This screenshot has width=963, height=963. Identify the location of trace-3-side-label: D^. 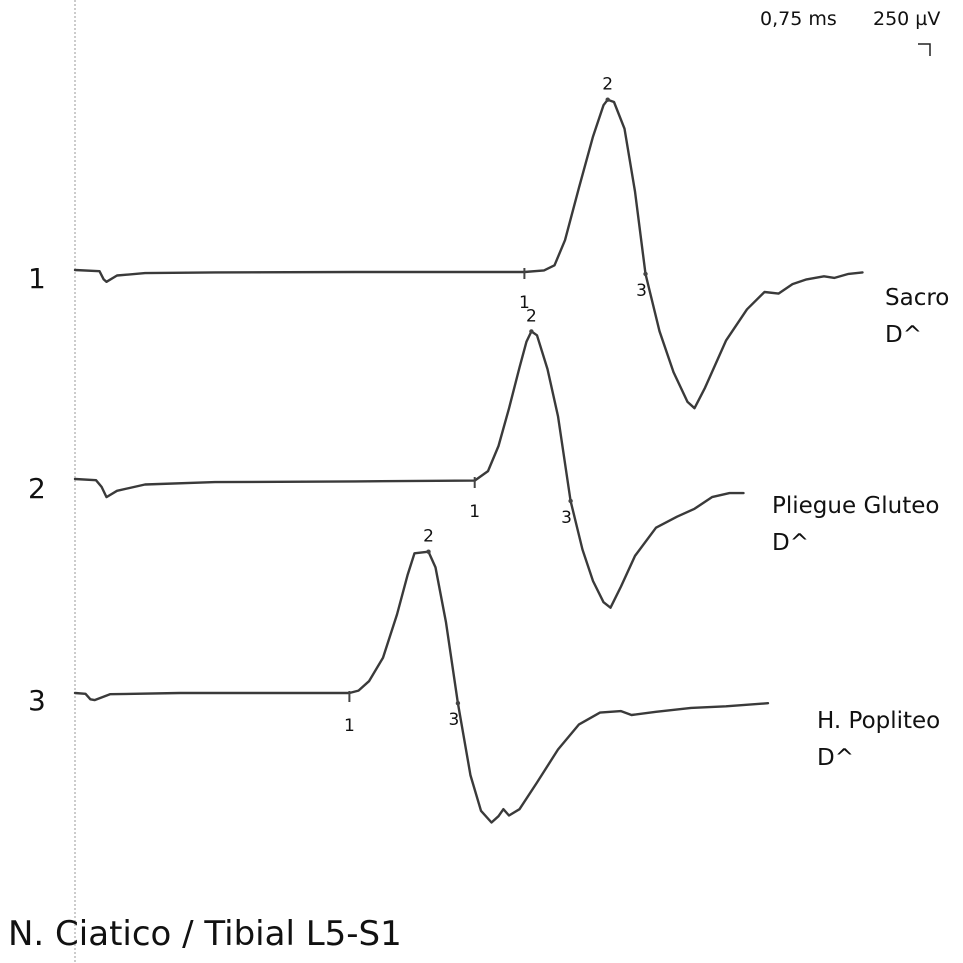
(835, 758).